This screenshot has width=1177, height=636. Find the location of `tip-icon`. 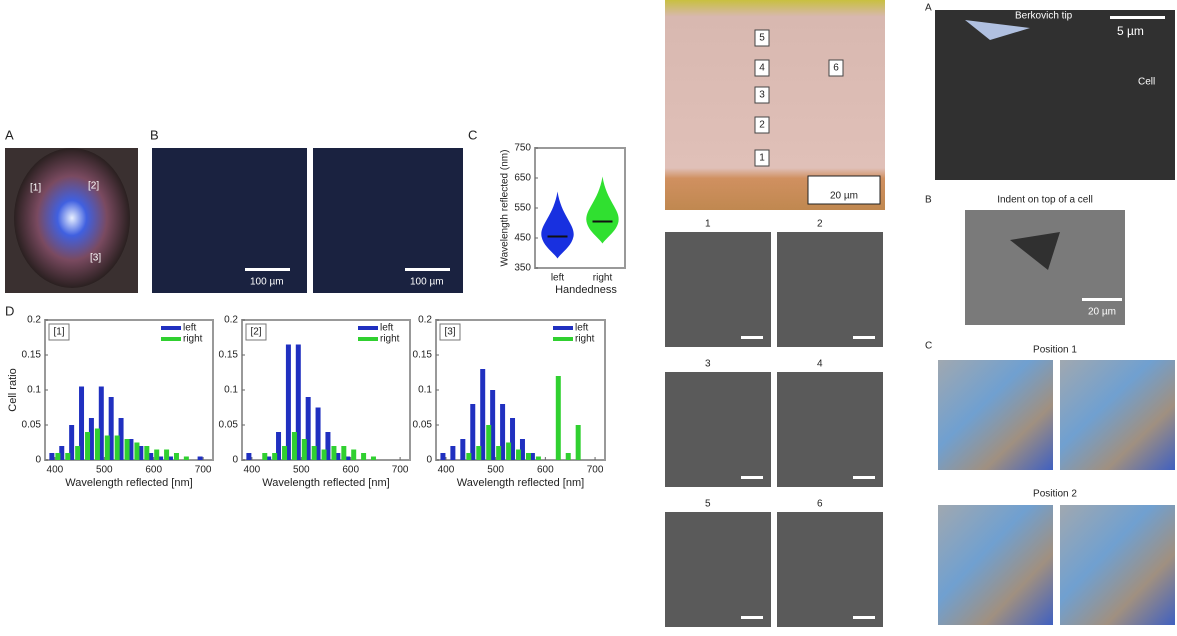

tip-icon is located at coordinates (997, 30).